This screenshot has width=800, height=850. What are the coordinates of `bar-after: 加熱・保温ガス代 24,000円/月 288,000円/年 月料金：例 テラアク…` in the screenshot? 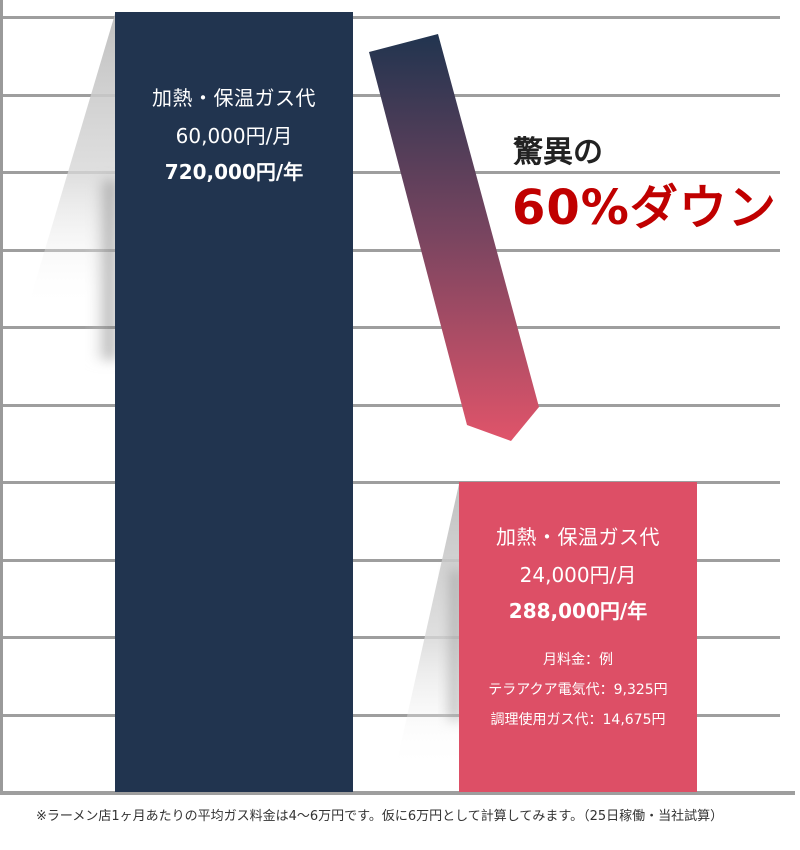 It's located at (578, 637).